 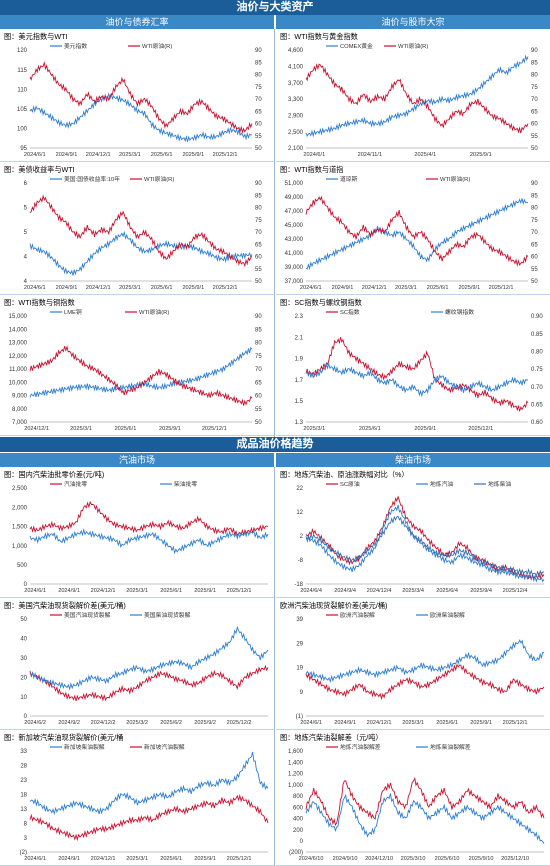 What do you see at coordinates (537, 335) in the screenshot?
I see `y-tick-right: 0.85` at bounding box center [537, 335].